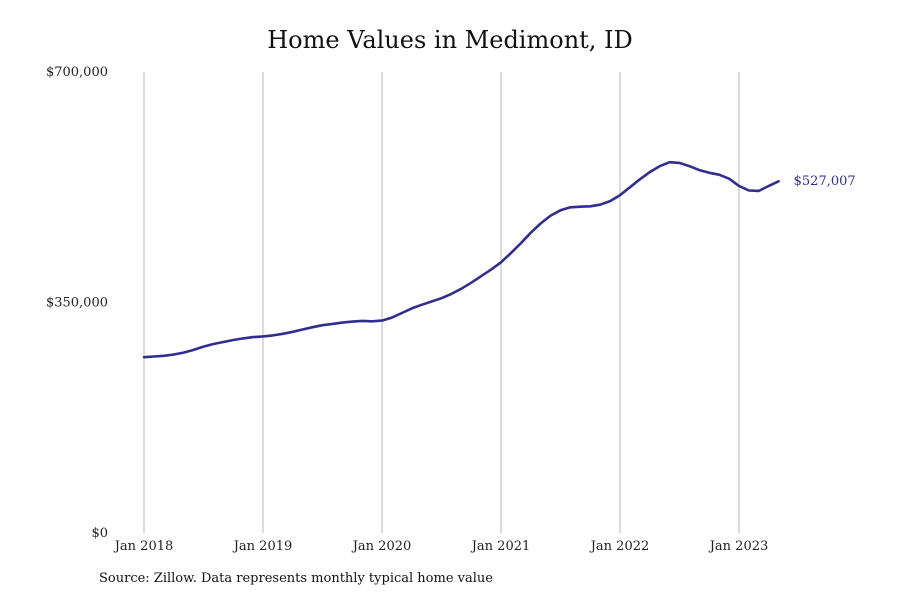  I want to click on x-tick-label: Jan 2018, so click(143, 546).